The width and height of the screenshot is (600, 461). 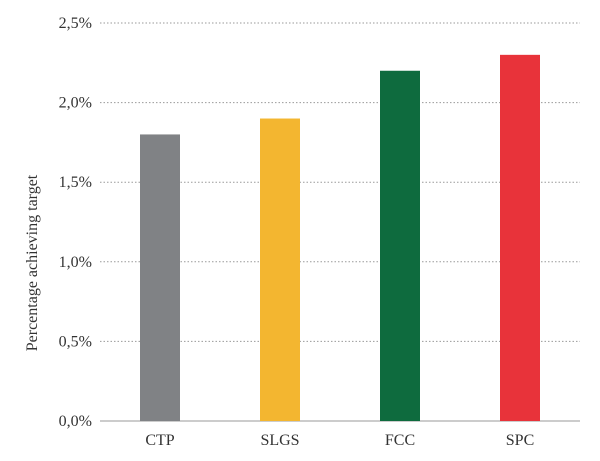 I want to click on y-tick-label: 0,5%, so click(x=75, y=341).